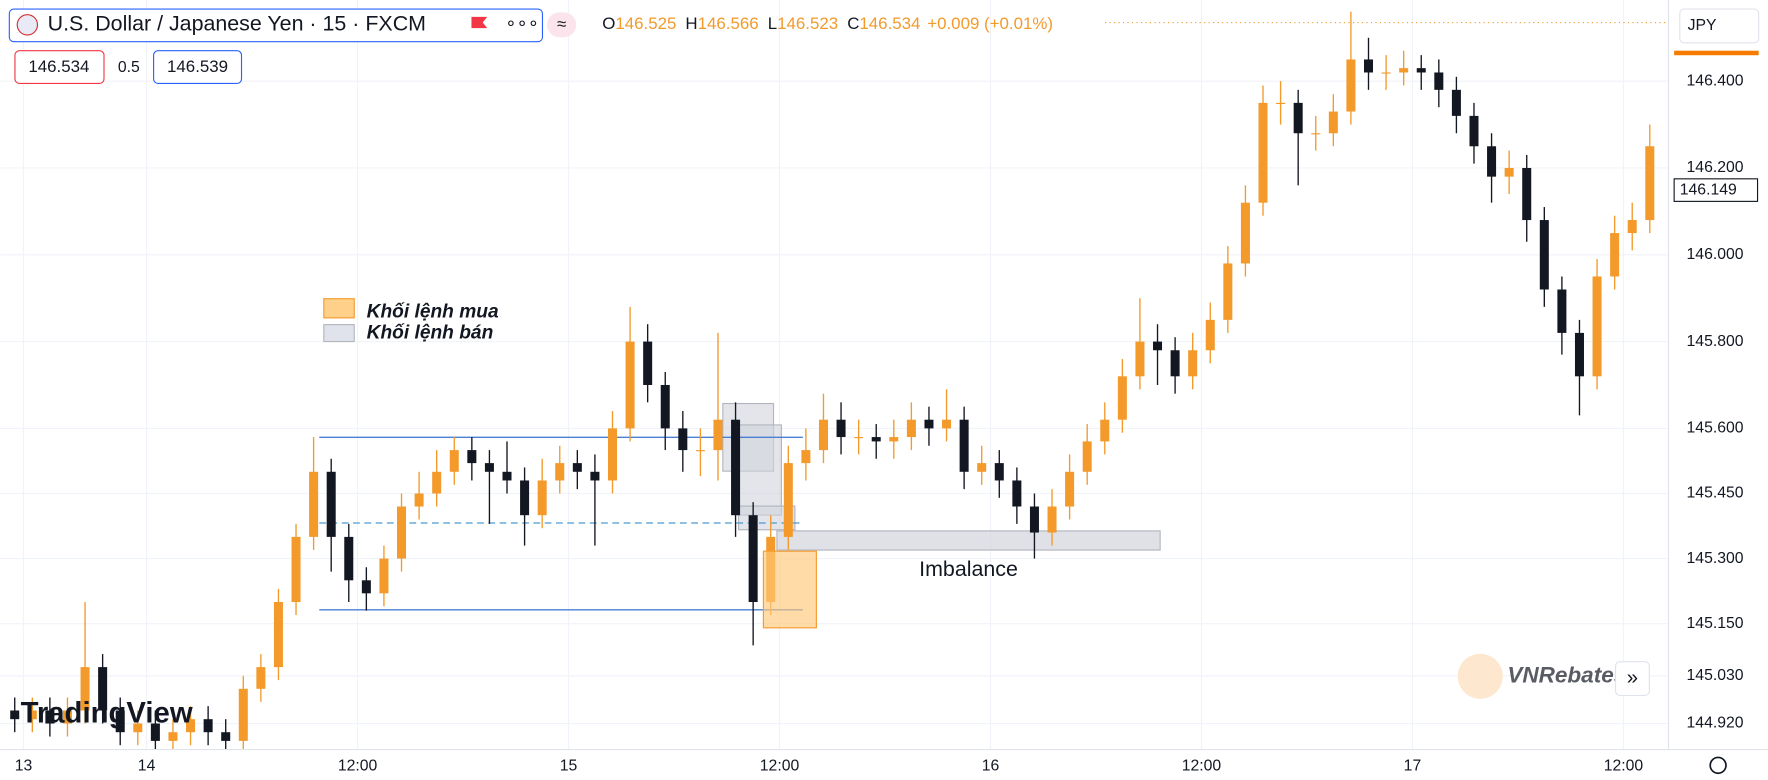  I want to click on watermark: VNRebates, so click(1566, 674).